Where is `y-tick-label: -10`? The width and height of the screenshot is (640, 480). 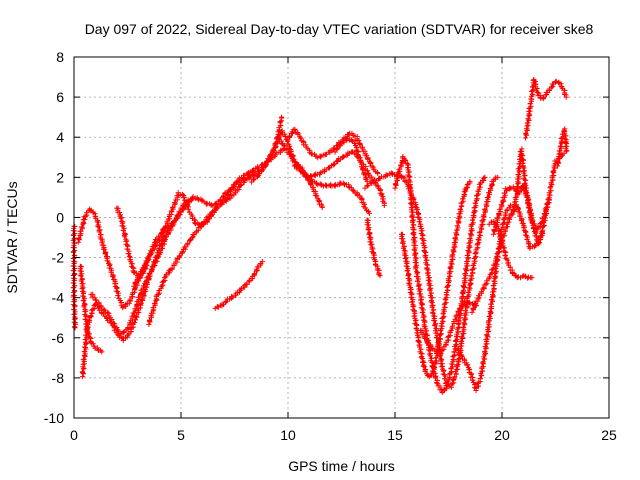 y-tick-label: -10 is located at coordinates (54, 418).